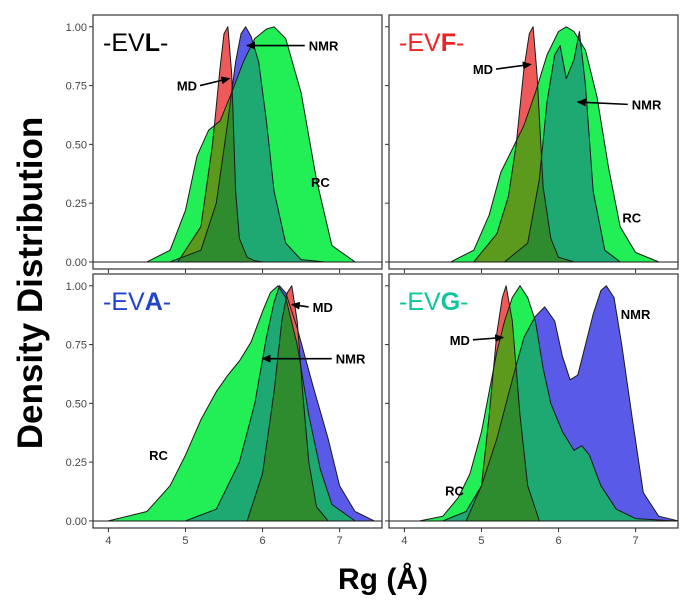  What do you see at coordinates (154, 302) in the screenshot?
I see `panel-title-letter: A` at bounding box center [154, 302].